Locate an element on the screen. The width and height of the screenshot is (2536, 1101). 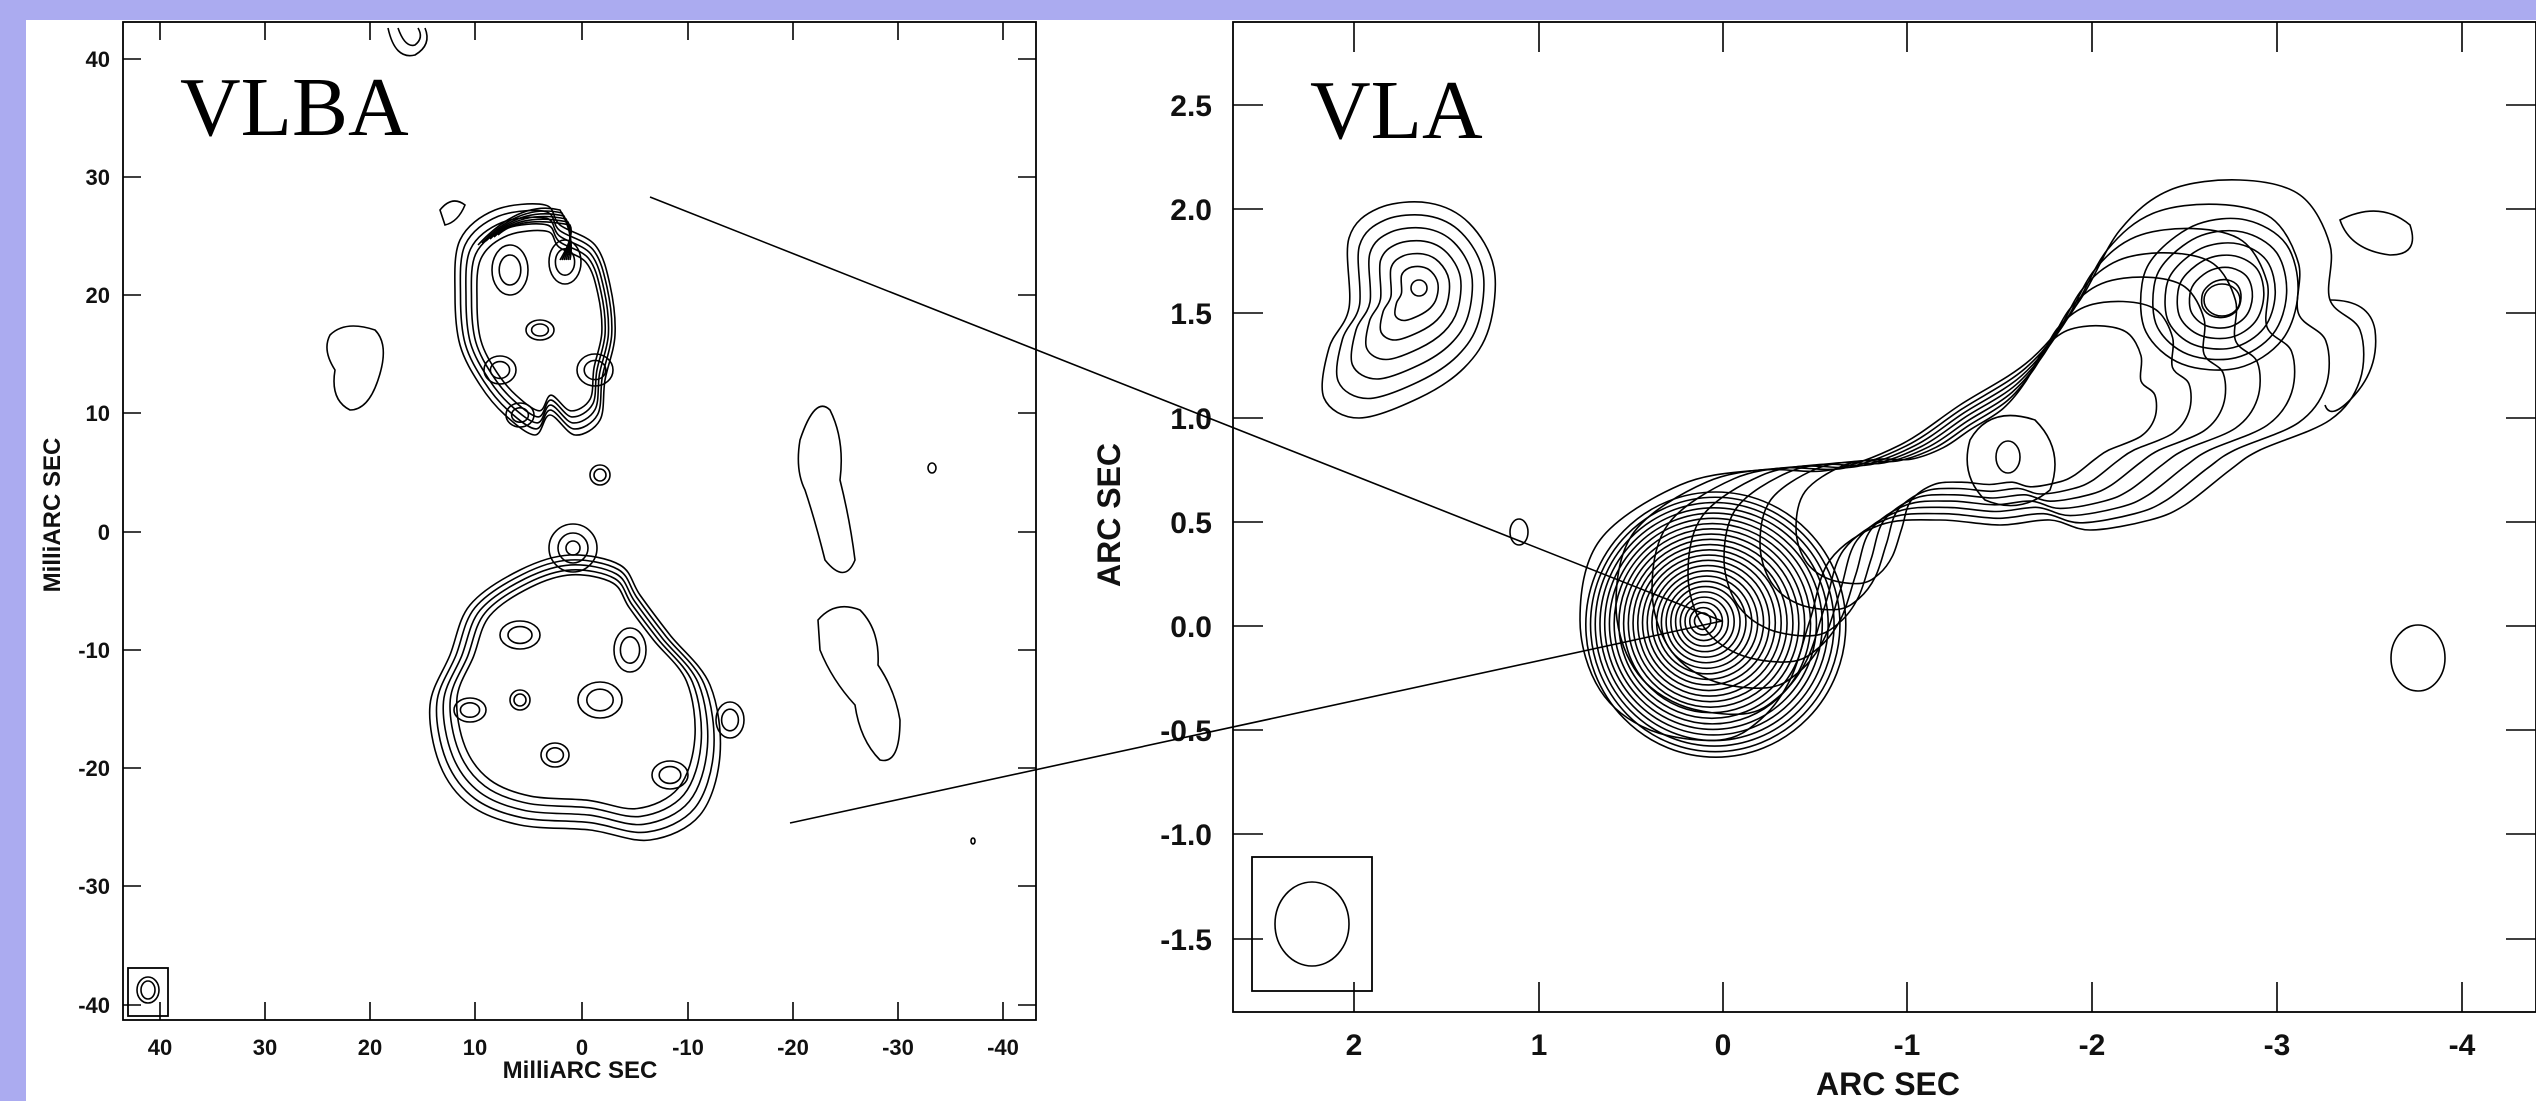
vlba-x-tick-label: -40 is located at coordinates (1003, 1047).